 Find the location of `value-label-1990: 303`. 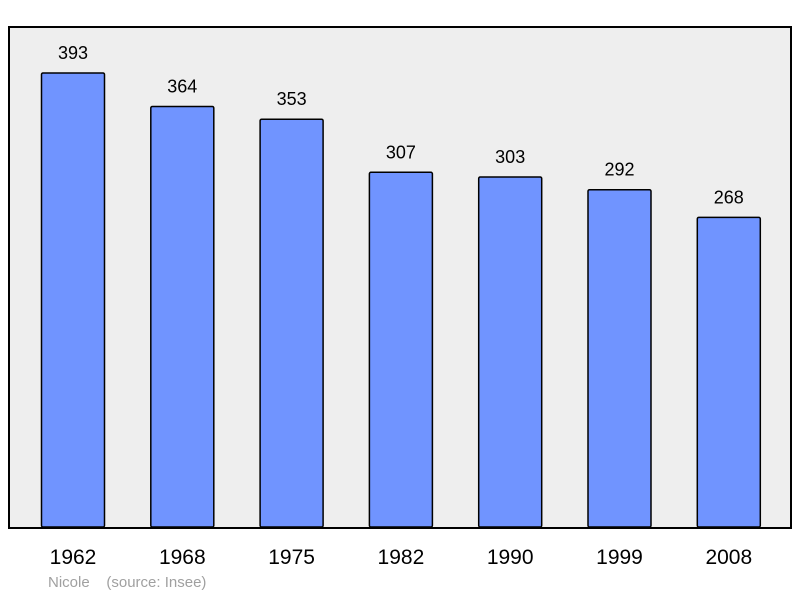

value-label-1990: 303 is located at coordinates (510, 157).